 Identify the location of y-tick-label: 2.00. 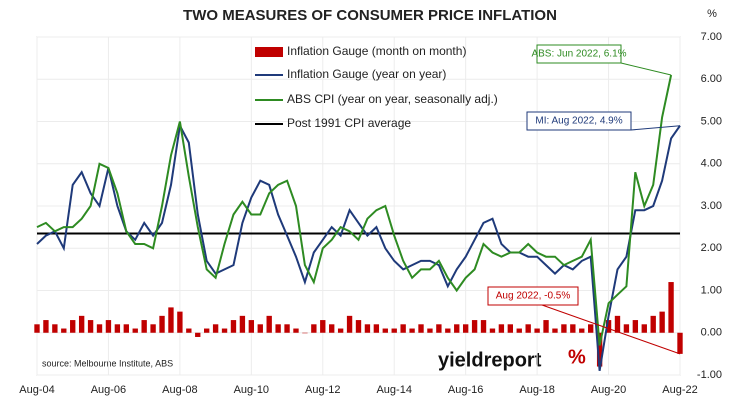
(711, 248).